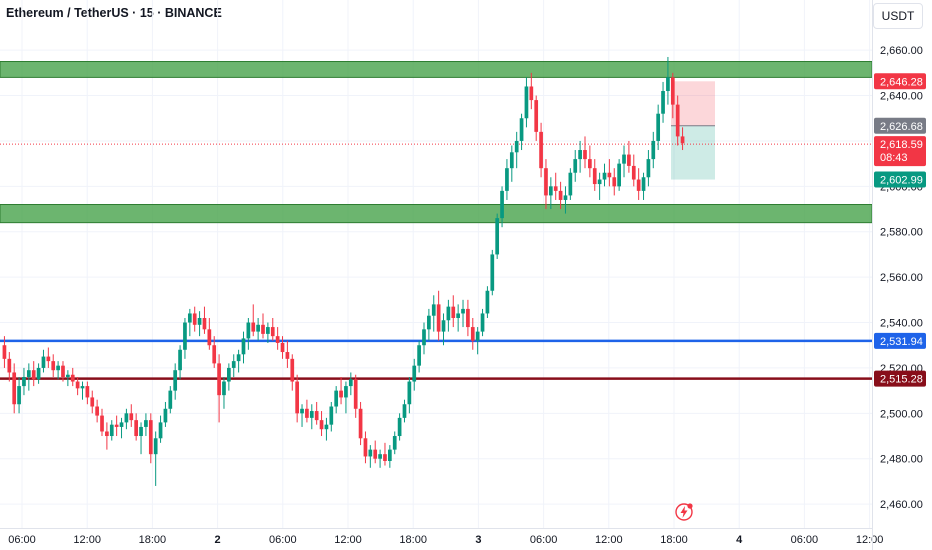 This screenshot has width=932, height=550. I want to click on symbol-title: Ethereum / TetherUS · 15 · BINANCE, so click(114, 13).